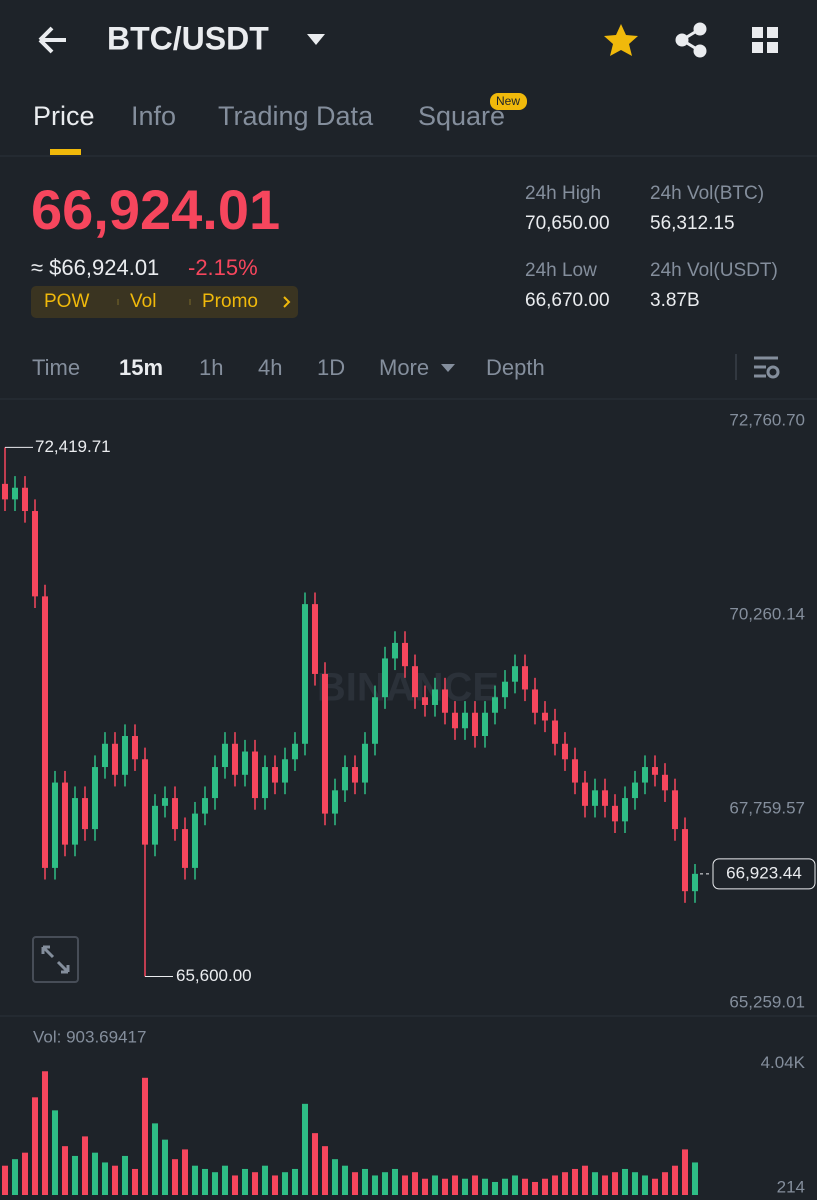 The height and width of the screenshot is (1200, 817). Describe the element at coordinates (64, 116) in the screenshot. I see `tab: Price` at that location.